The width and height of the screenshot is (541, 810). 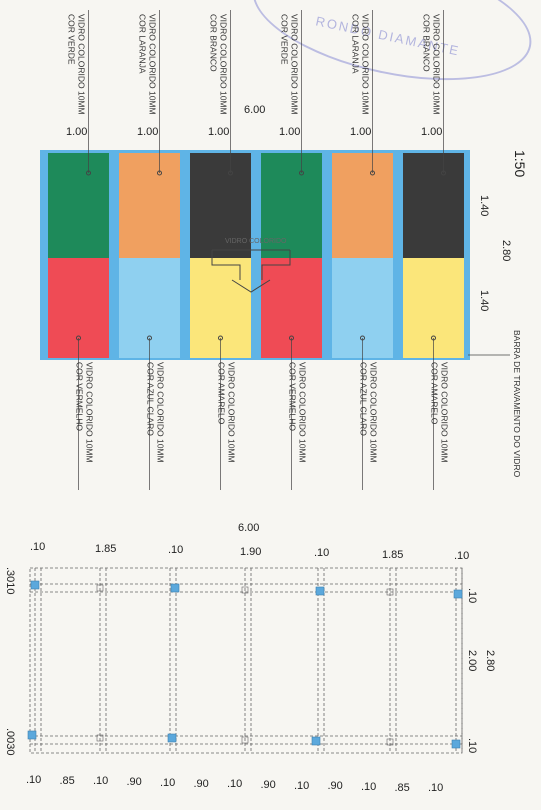 I want to click on plan-right-dim-bottom: .10, so click(x=472, y=746).